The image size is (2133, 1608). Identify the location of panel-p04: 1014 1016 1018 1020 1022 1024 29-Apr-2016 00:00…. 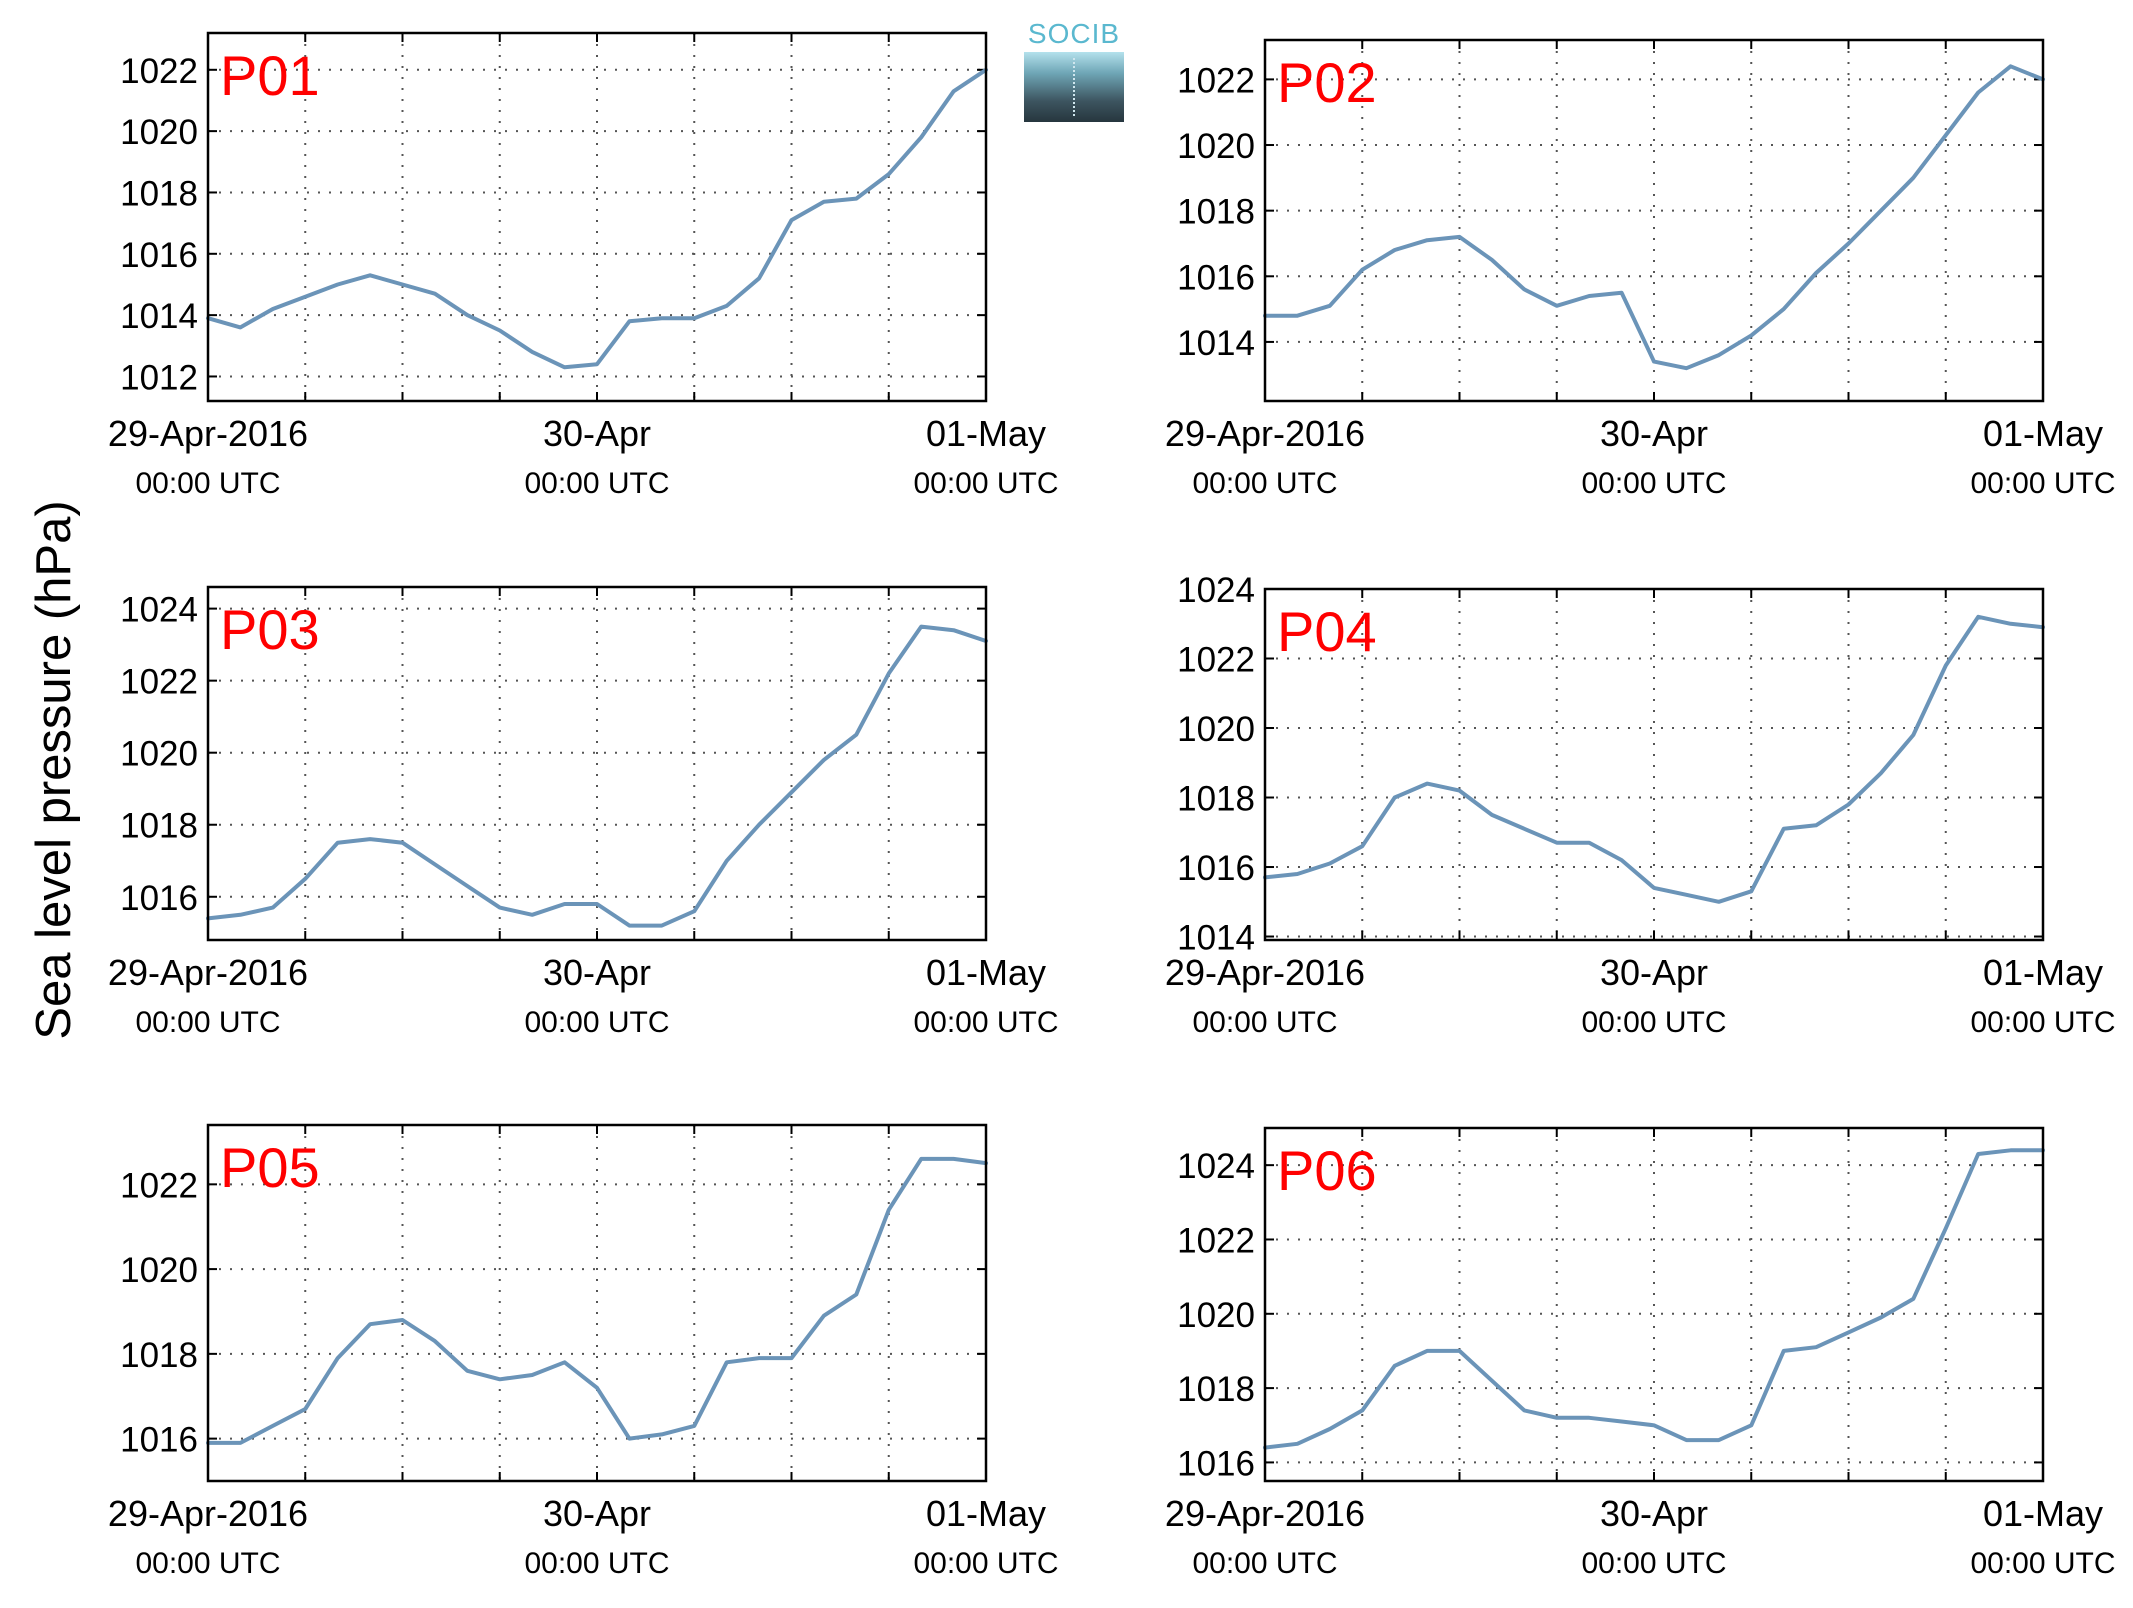
(1640, 805).